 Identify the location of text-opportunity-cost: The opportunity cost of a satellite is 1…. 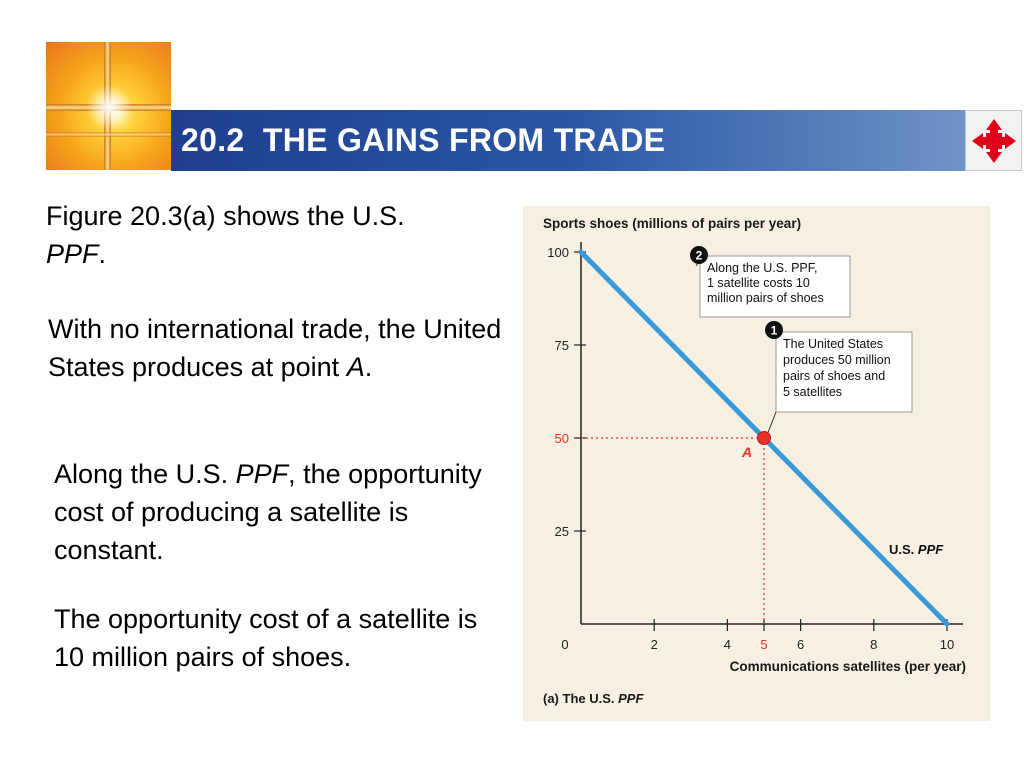
(266, 638).